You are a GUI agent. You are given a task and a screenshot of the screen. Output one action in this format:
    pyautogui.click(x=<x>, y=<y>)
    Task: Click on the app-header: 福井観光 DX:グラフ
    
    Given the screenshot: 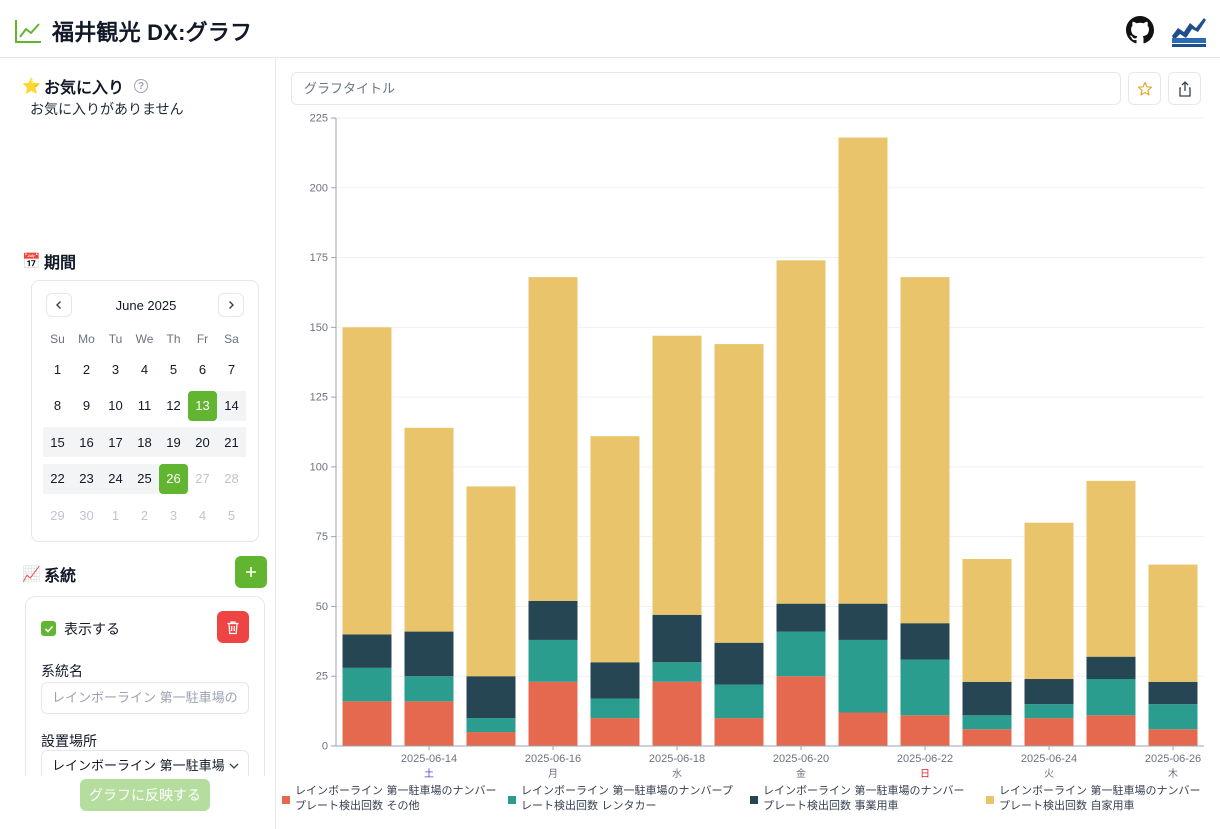 What is the action you would take?
    pyautogui.click(x=610, y=29)
    